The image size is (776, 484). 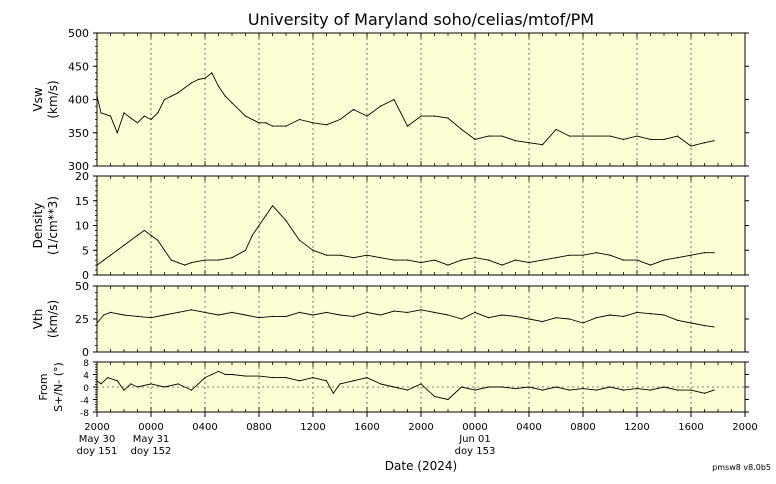 What do you see at coordinates (421, 466) in the screenshot?
I see `x-axis-label: Date (2024)` at bounding box center [421, 466].